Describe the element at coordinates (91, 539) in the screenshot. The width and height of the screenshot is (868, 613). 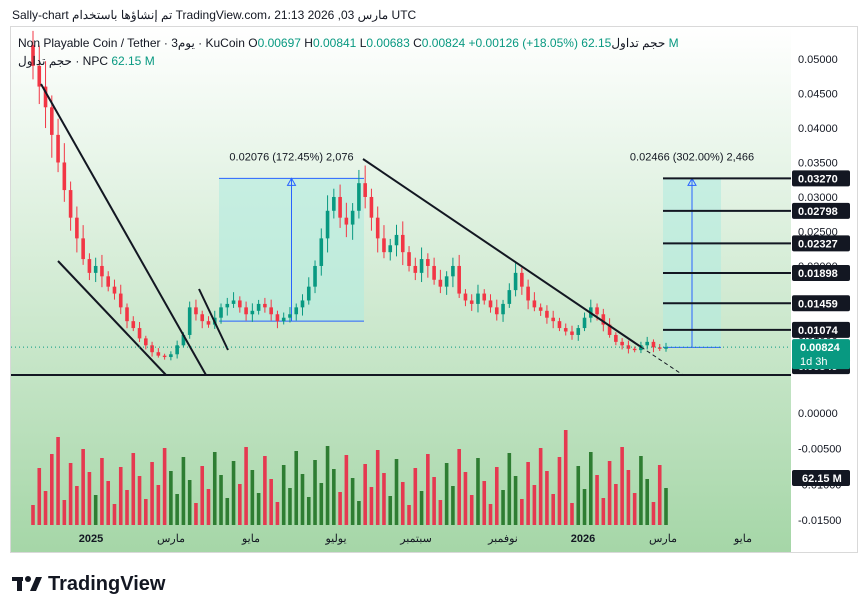
I see `time-tick-label: 2025` at that location.